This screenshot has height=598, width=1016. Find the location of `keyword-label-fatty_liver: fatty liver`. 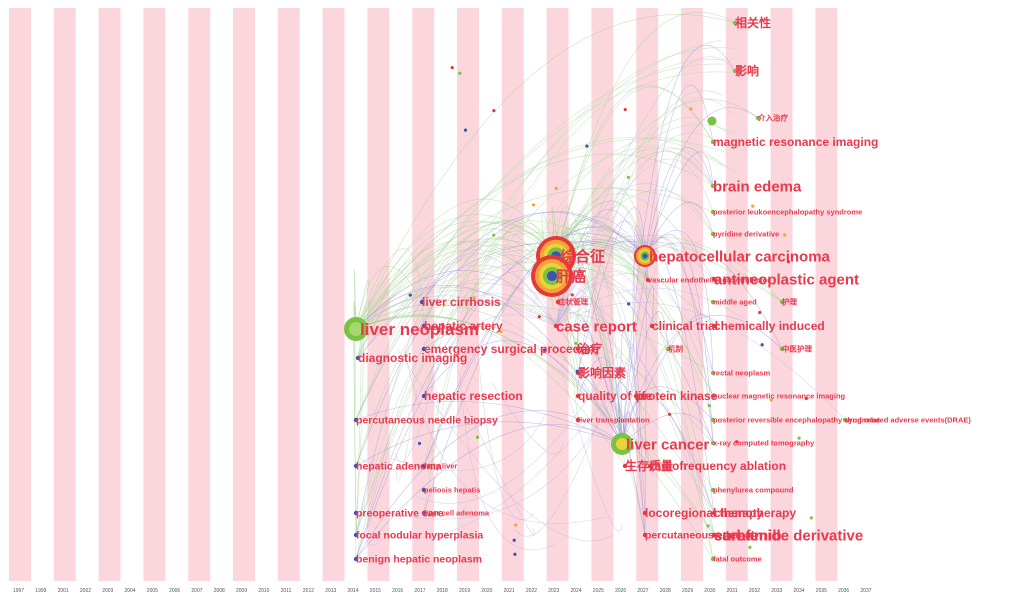

keyword-label-fatty_liver: fatty liver is located at coordinates (440, 466).